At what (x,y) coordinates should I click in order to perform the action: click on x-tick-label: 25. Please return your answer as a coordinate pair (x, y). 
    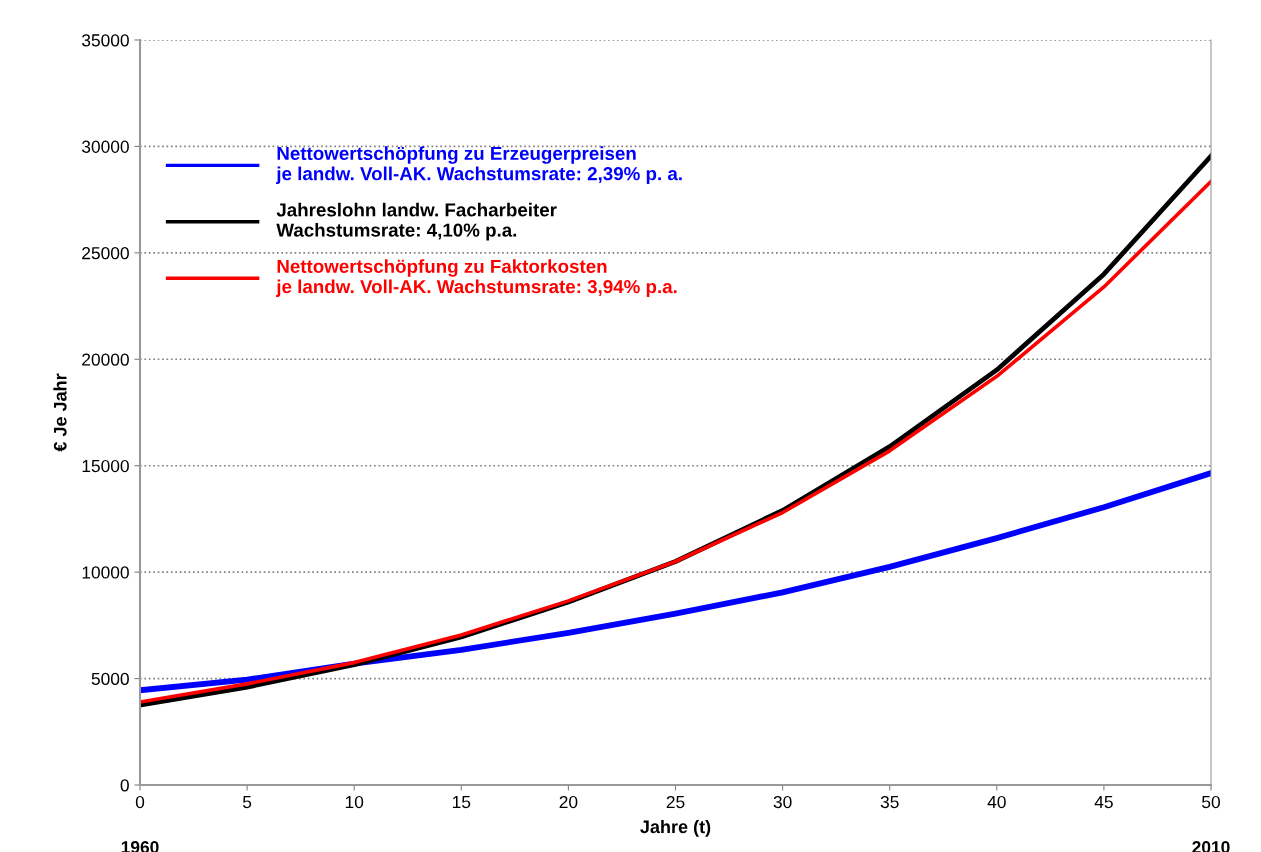
    Looking at the image, I should click on (675, 802).